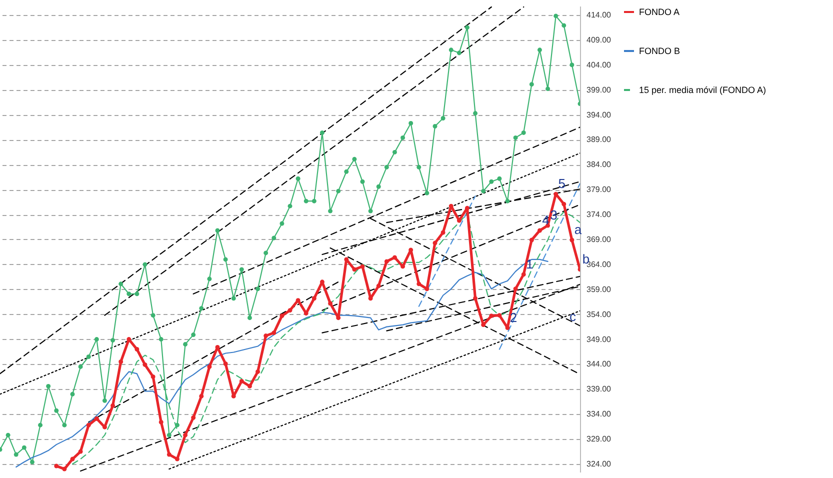 Image resolution: width=833 pixels, height=478 pixels. What do you see at coordinates (599, 189) in the screenshot?
I see `y-tick-label: 379.00` at bounding box center [599, 189].